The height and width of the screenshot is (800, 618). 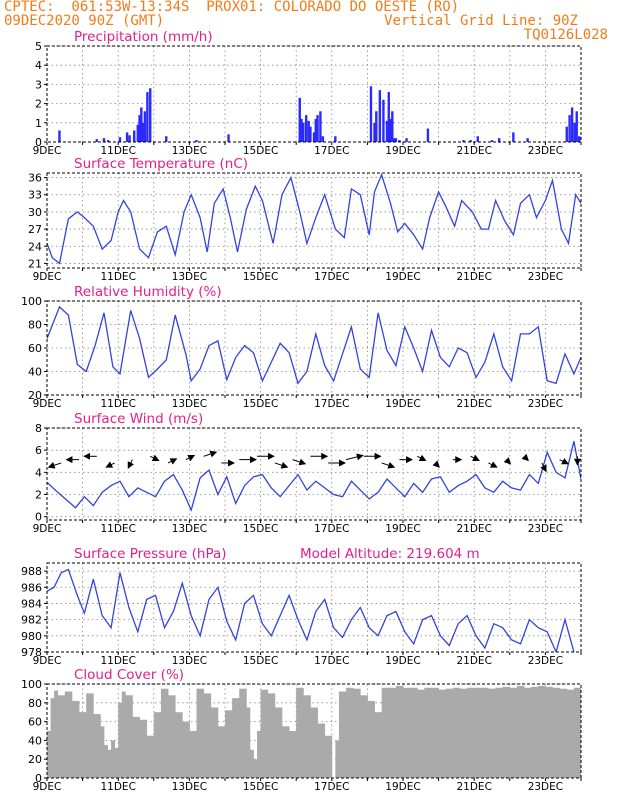 I want to click on y-tick-label: 0, so click(x=38, y=778).